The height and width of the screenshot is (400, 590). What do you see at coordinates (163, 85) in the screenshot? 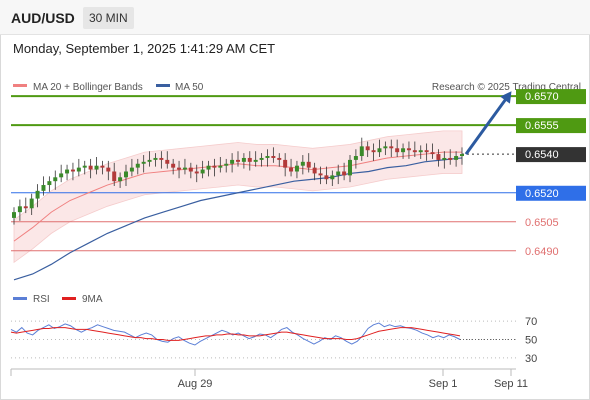
I see `legend-ma50-swatch` at bounding box center [163, 85].